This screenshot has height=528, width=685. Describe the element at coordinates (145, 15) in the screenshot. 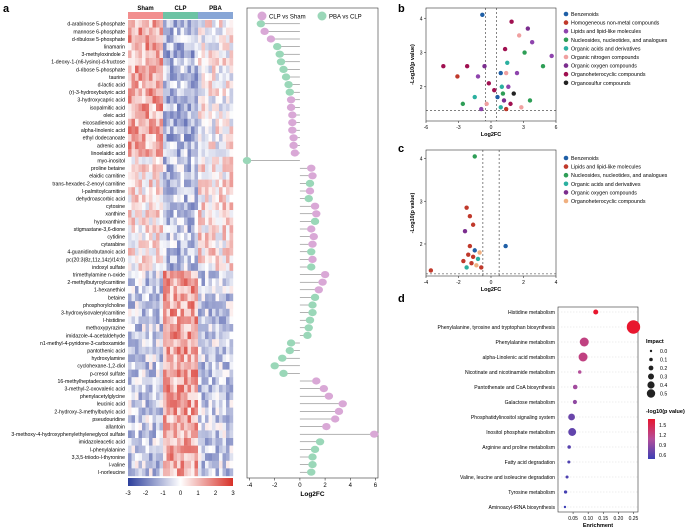

I see `group-bar-sham` at that location.